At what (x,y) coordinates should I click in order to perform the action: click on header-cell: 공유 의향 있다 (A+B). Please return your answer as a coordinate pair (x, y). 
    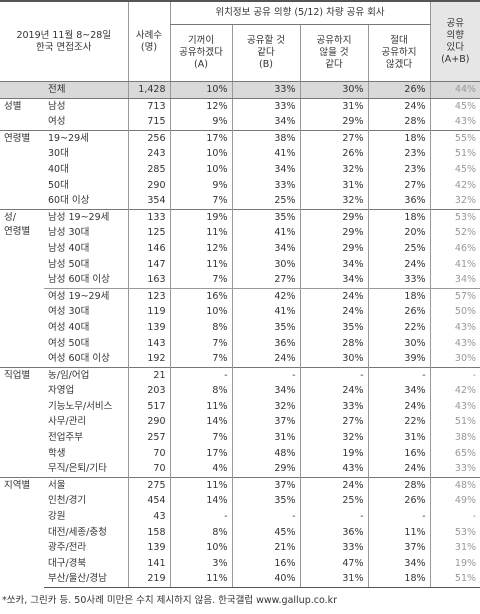
    Looking at the image, I should click on (454, 41).